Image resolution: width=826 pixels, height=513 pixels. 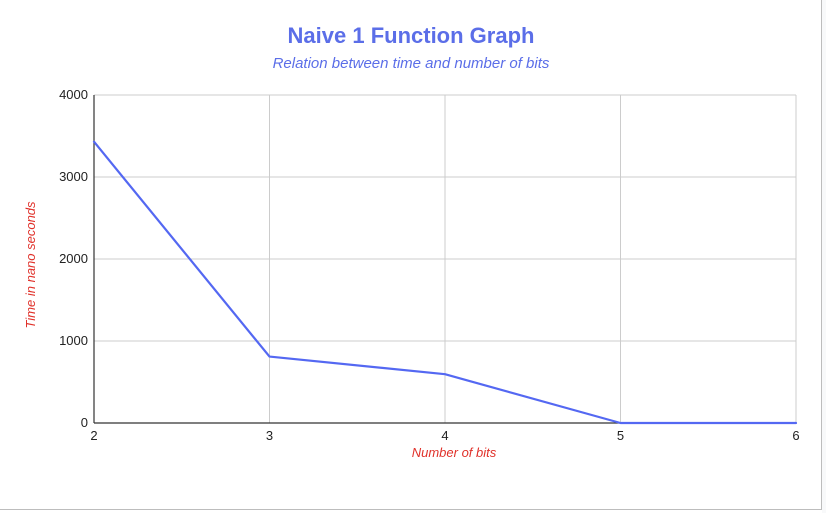 I want to click on chart-title: Naive 1 Function Graph, so click(x=411, y=35).